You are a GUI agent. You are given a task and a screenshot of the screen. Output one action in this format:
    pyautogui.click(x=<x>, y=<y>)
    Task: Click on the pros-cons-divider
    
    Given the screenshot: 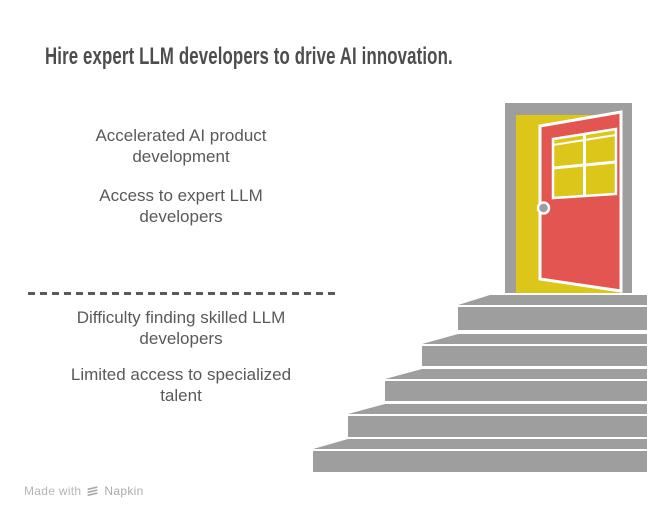 What is the action you would take?
    pyautogui.click(x=183, y=293)
    